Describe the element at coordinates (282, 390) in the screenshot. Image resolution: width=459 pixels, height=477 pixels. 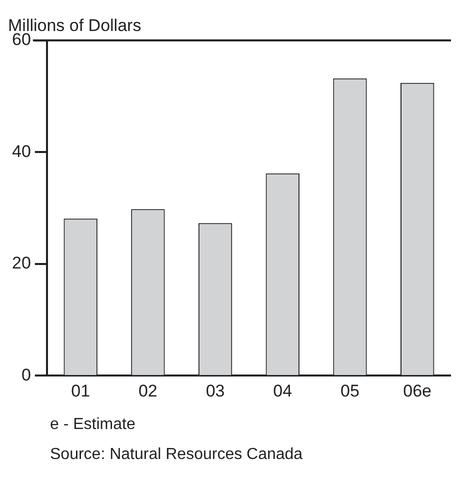
I see `x-tick-label: 04` at that location.